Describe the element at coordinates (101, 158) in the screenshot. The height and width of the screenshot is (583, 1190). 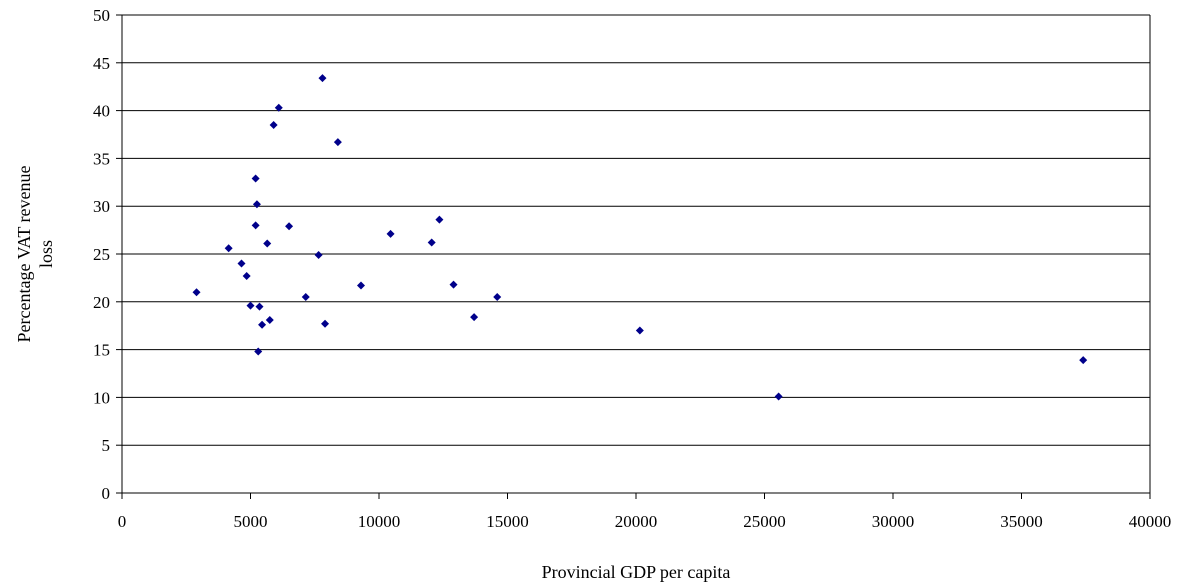
I see `y-tick-label: 35` at that location.